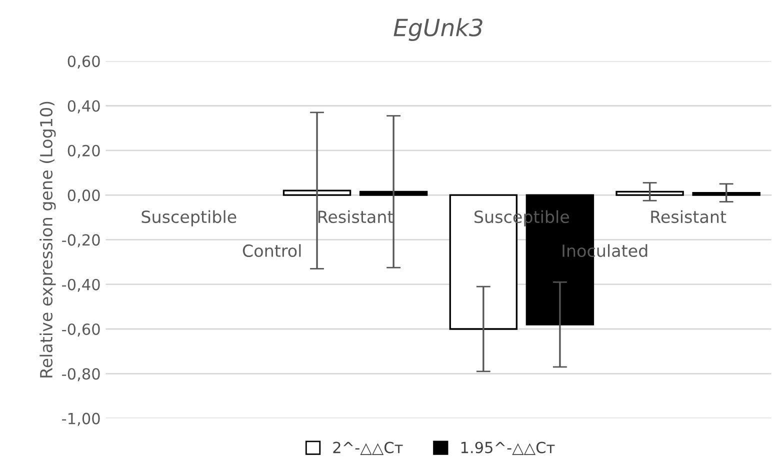  What do you see at coordinates (189, 218) in the screenshot?
I see `x-tick-label: Susceptible` at bounding box center [189, 218].